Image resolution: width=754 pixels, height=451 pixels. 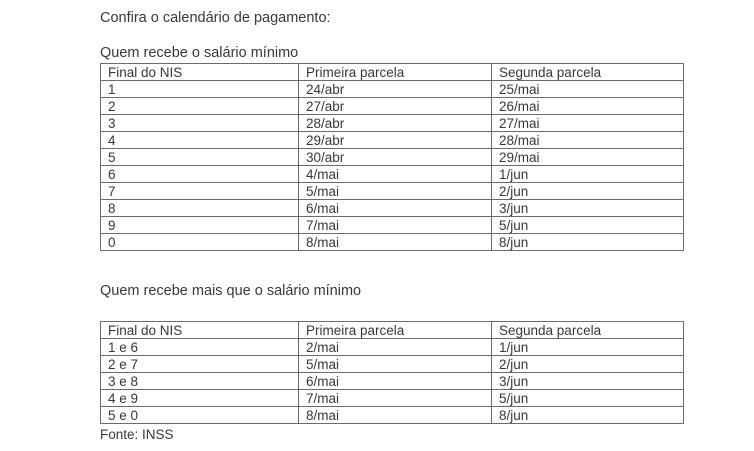 I want to click on table-cell: 1, so click(x=199, y=89).